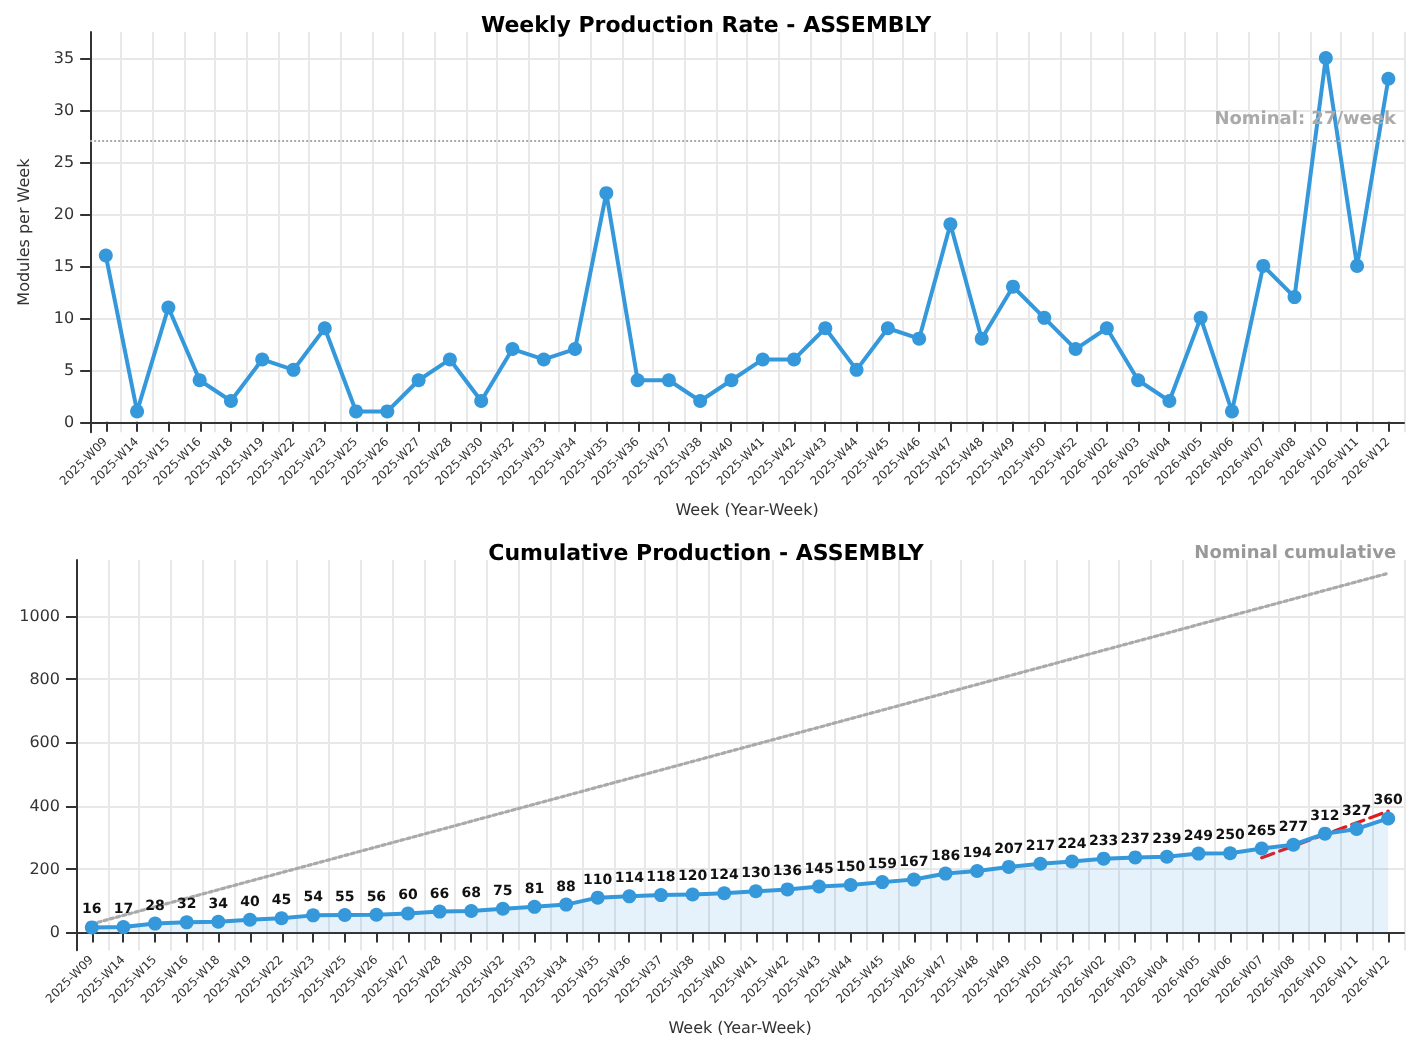  Describe the element at coordinates (44, 679) in the screenshot. I see `y-tick-label: 800` at that location.